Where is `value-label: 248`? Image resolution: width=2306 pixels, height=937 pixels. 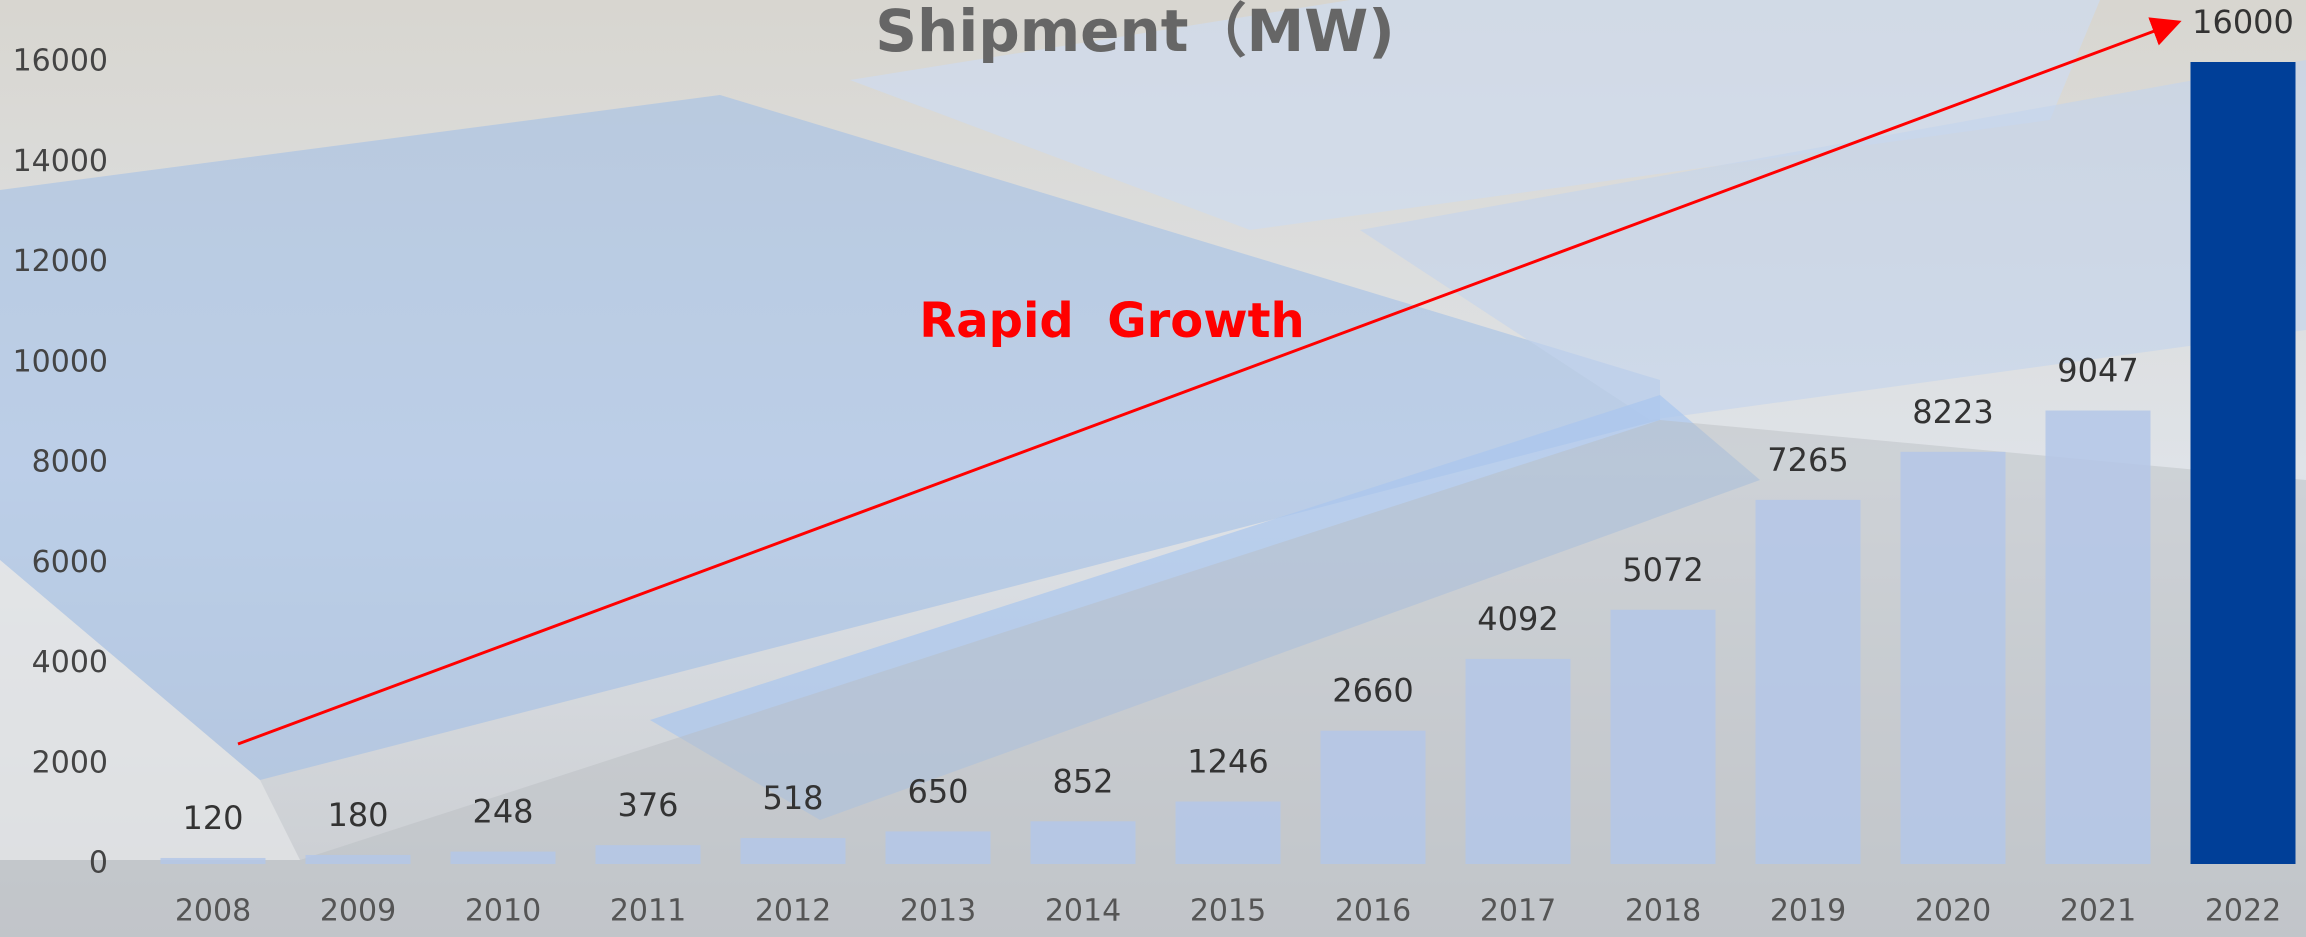 value-label: 248 is located at coordinates (502, 812).